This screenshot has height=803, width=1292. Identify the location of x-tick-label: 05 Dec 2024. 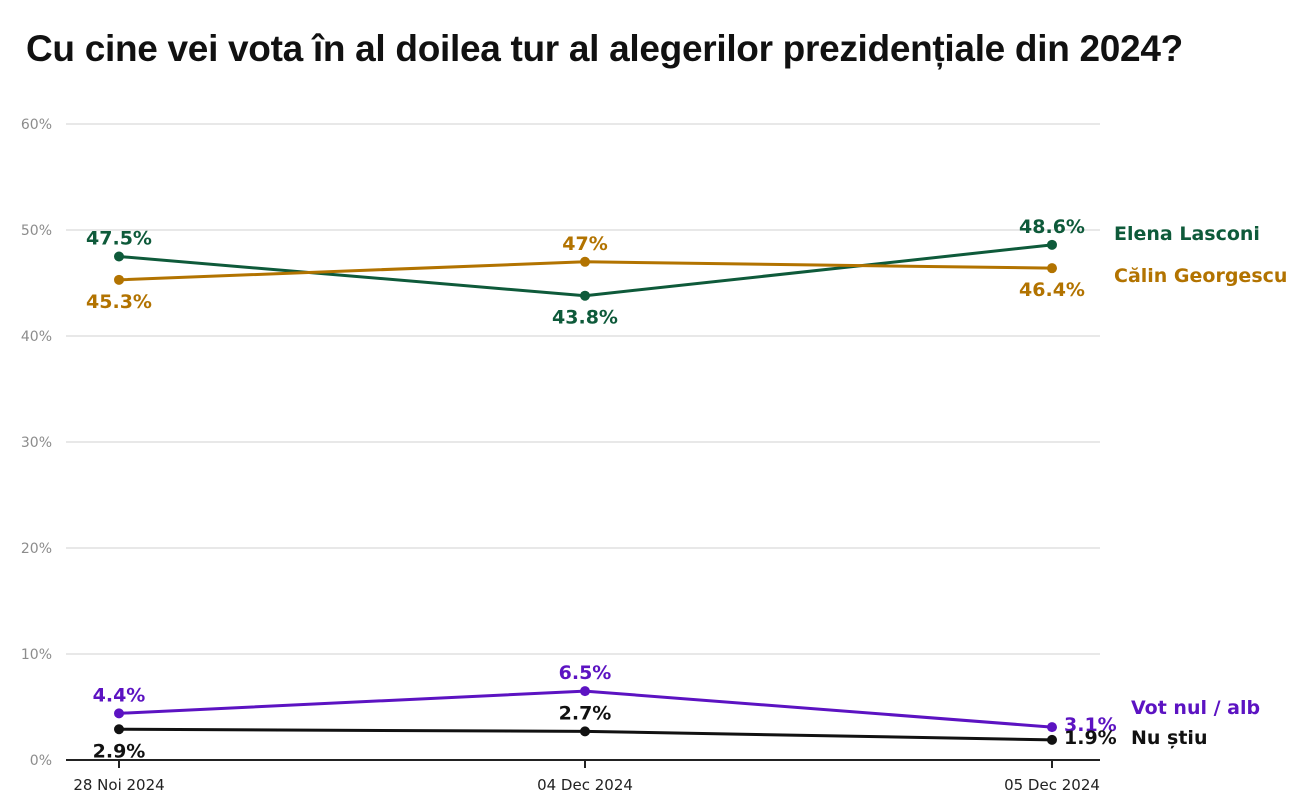
(1052, 785).